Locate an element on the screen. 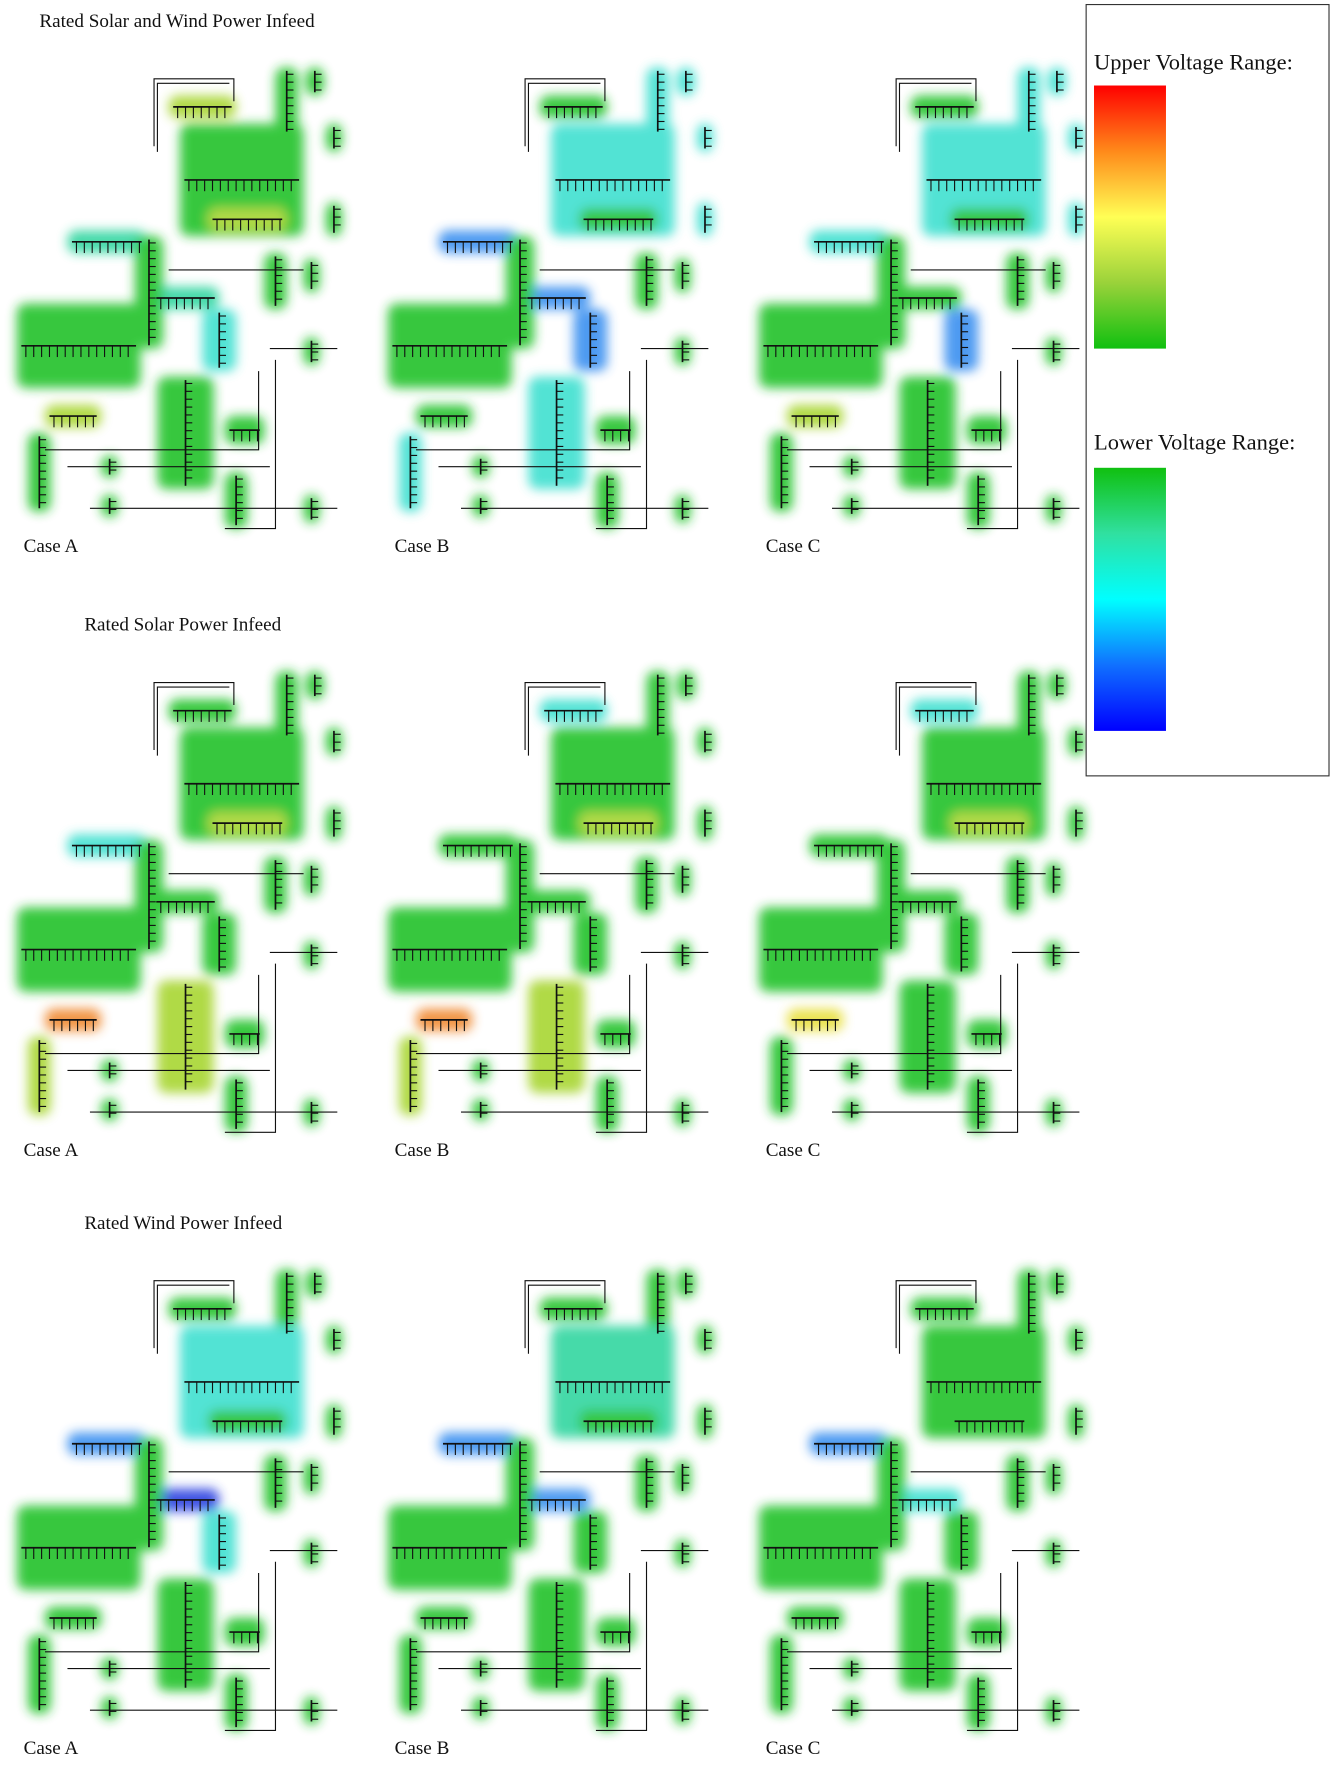  upper-colorbar is located at coordinates (1130, 217).